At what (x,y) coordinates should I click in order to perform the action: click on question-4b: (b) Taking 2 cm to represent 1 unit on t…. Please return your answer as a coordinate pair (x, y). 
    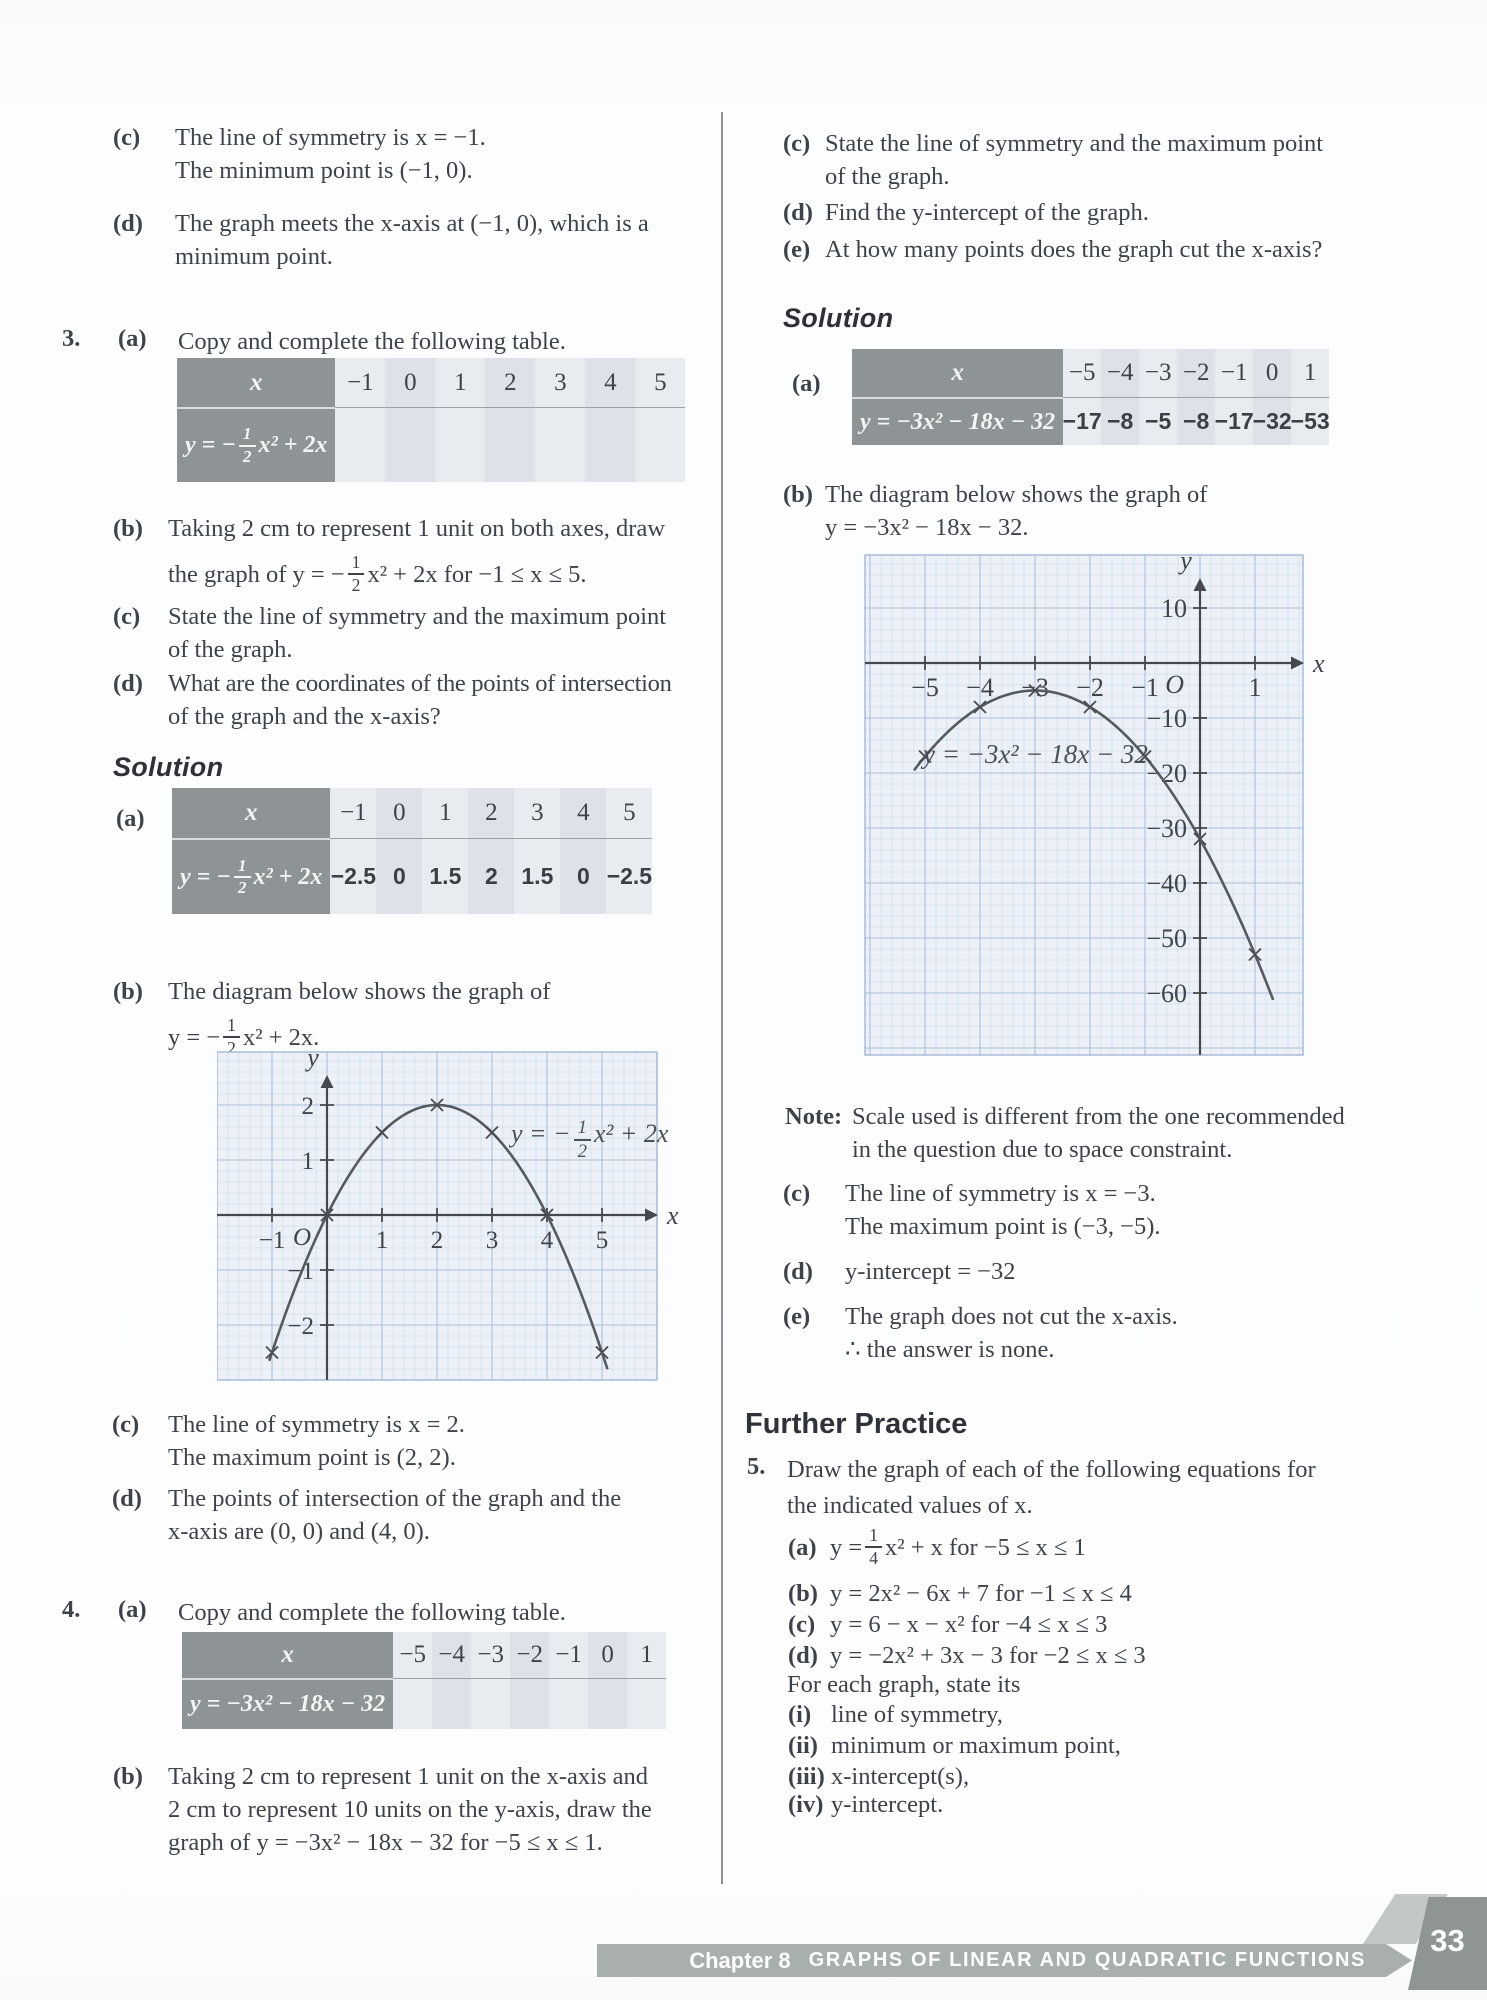
    Looking at the image, I should click on (382, 1809).